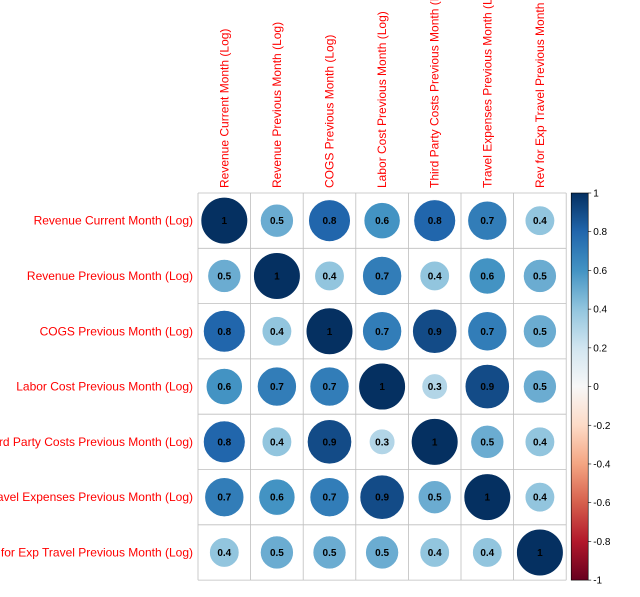  I want to click on row-label: Third Party Costs Previous Month (Log), so click(96, 442).